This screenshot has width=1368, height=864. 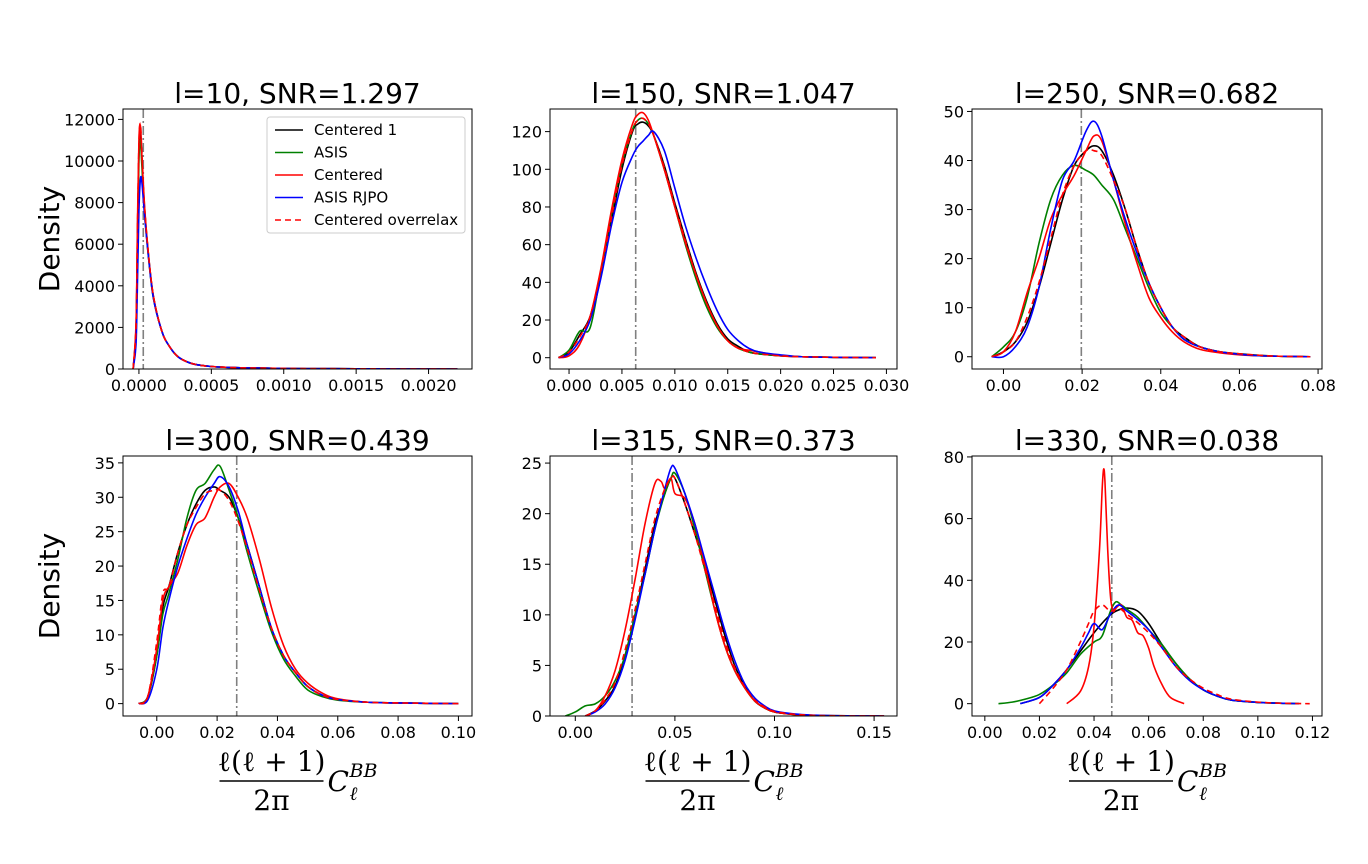 What do you see at coordinates (139, 385) in the screenshot?
I see `x-tick-label: 0.0000` at bounding box center [139, 385].